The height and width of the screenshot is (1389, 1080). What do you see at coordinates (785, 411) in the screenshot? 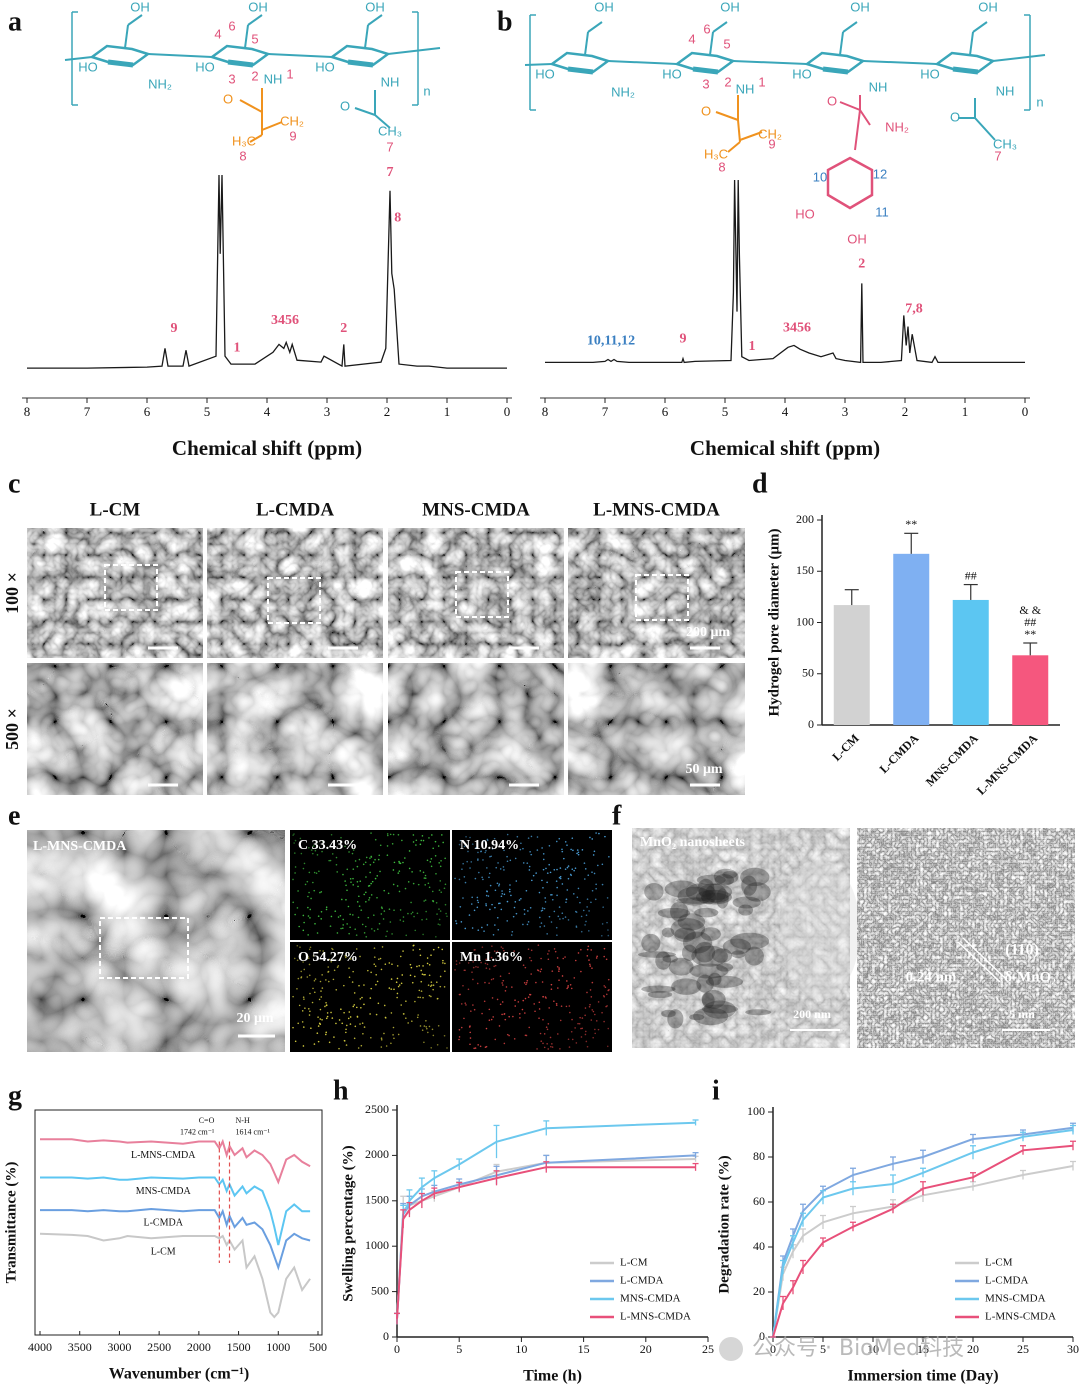
I see `x-tick-label: 4` at bounding box center [785, 411].